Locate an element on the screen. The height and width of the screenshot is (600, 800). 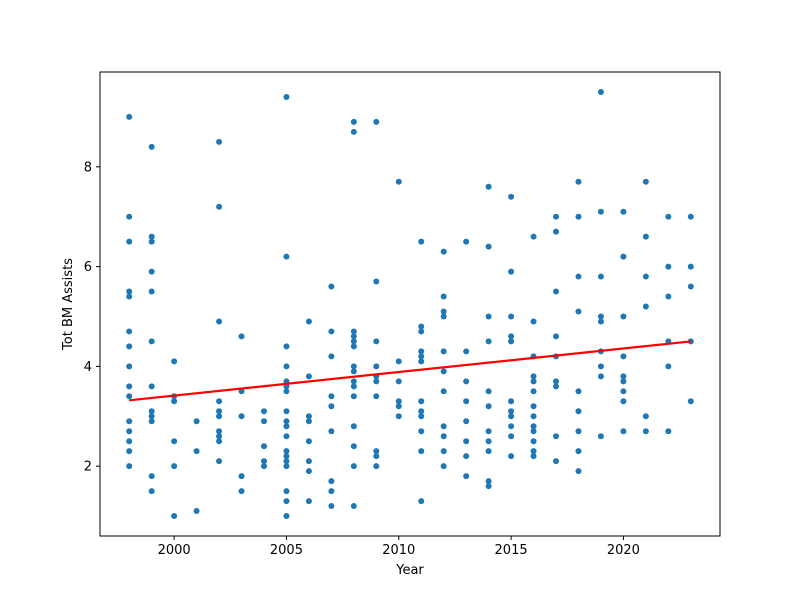
x-tick-label: 2020 is located at coordinates (623, 550).